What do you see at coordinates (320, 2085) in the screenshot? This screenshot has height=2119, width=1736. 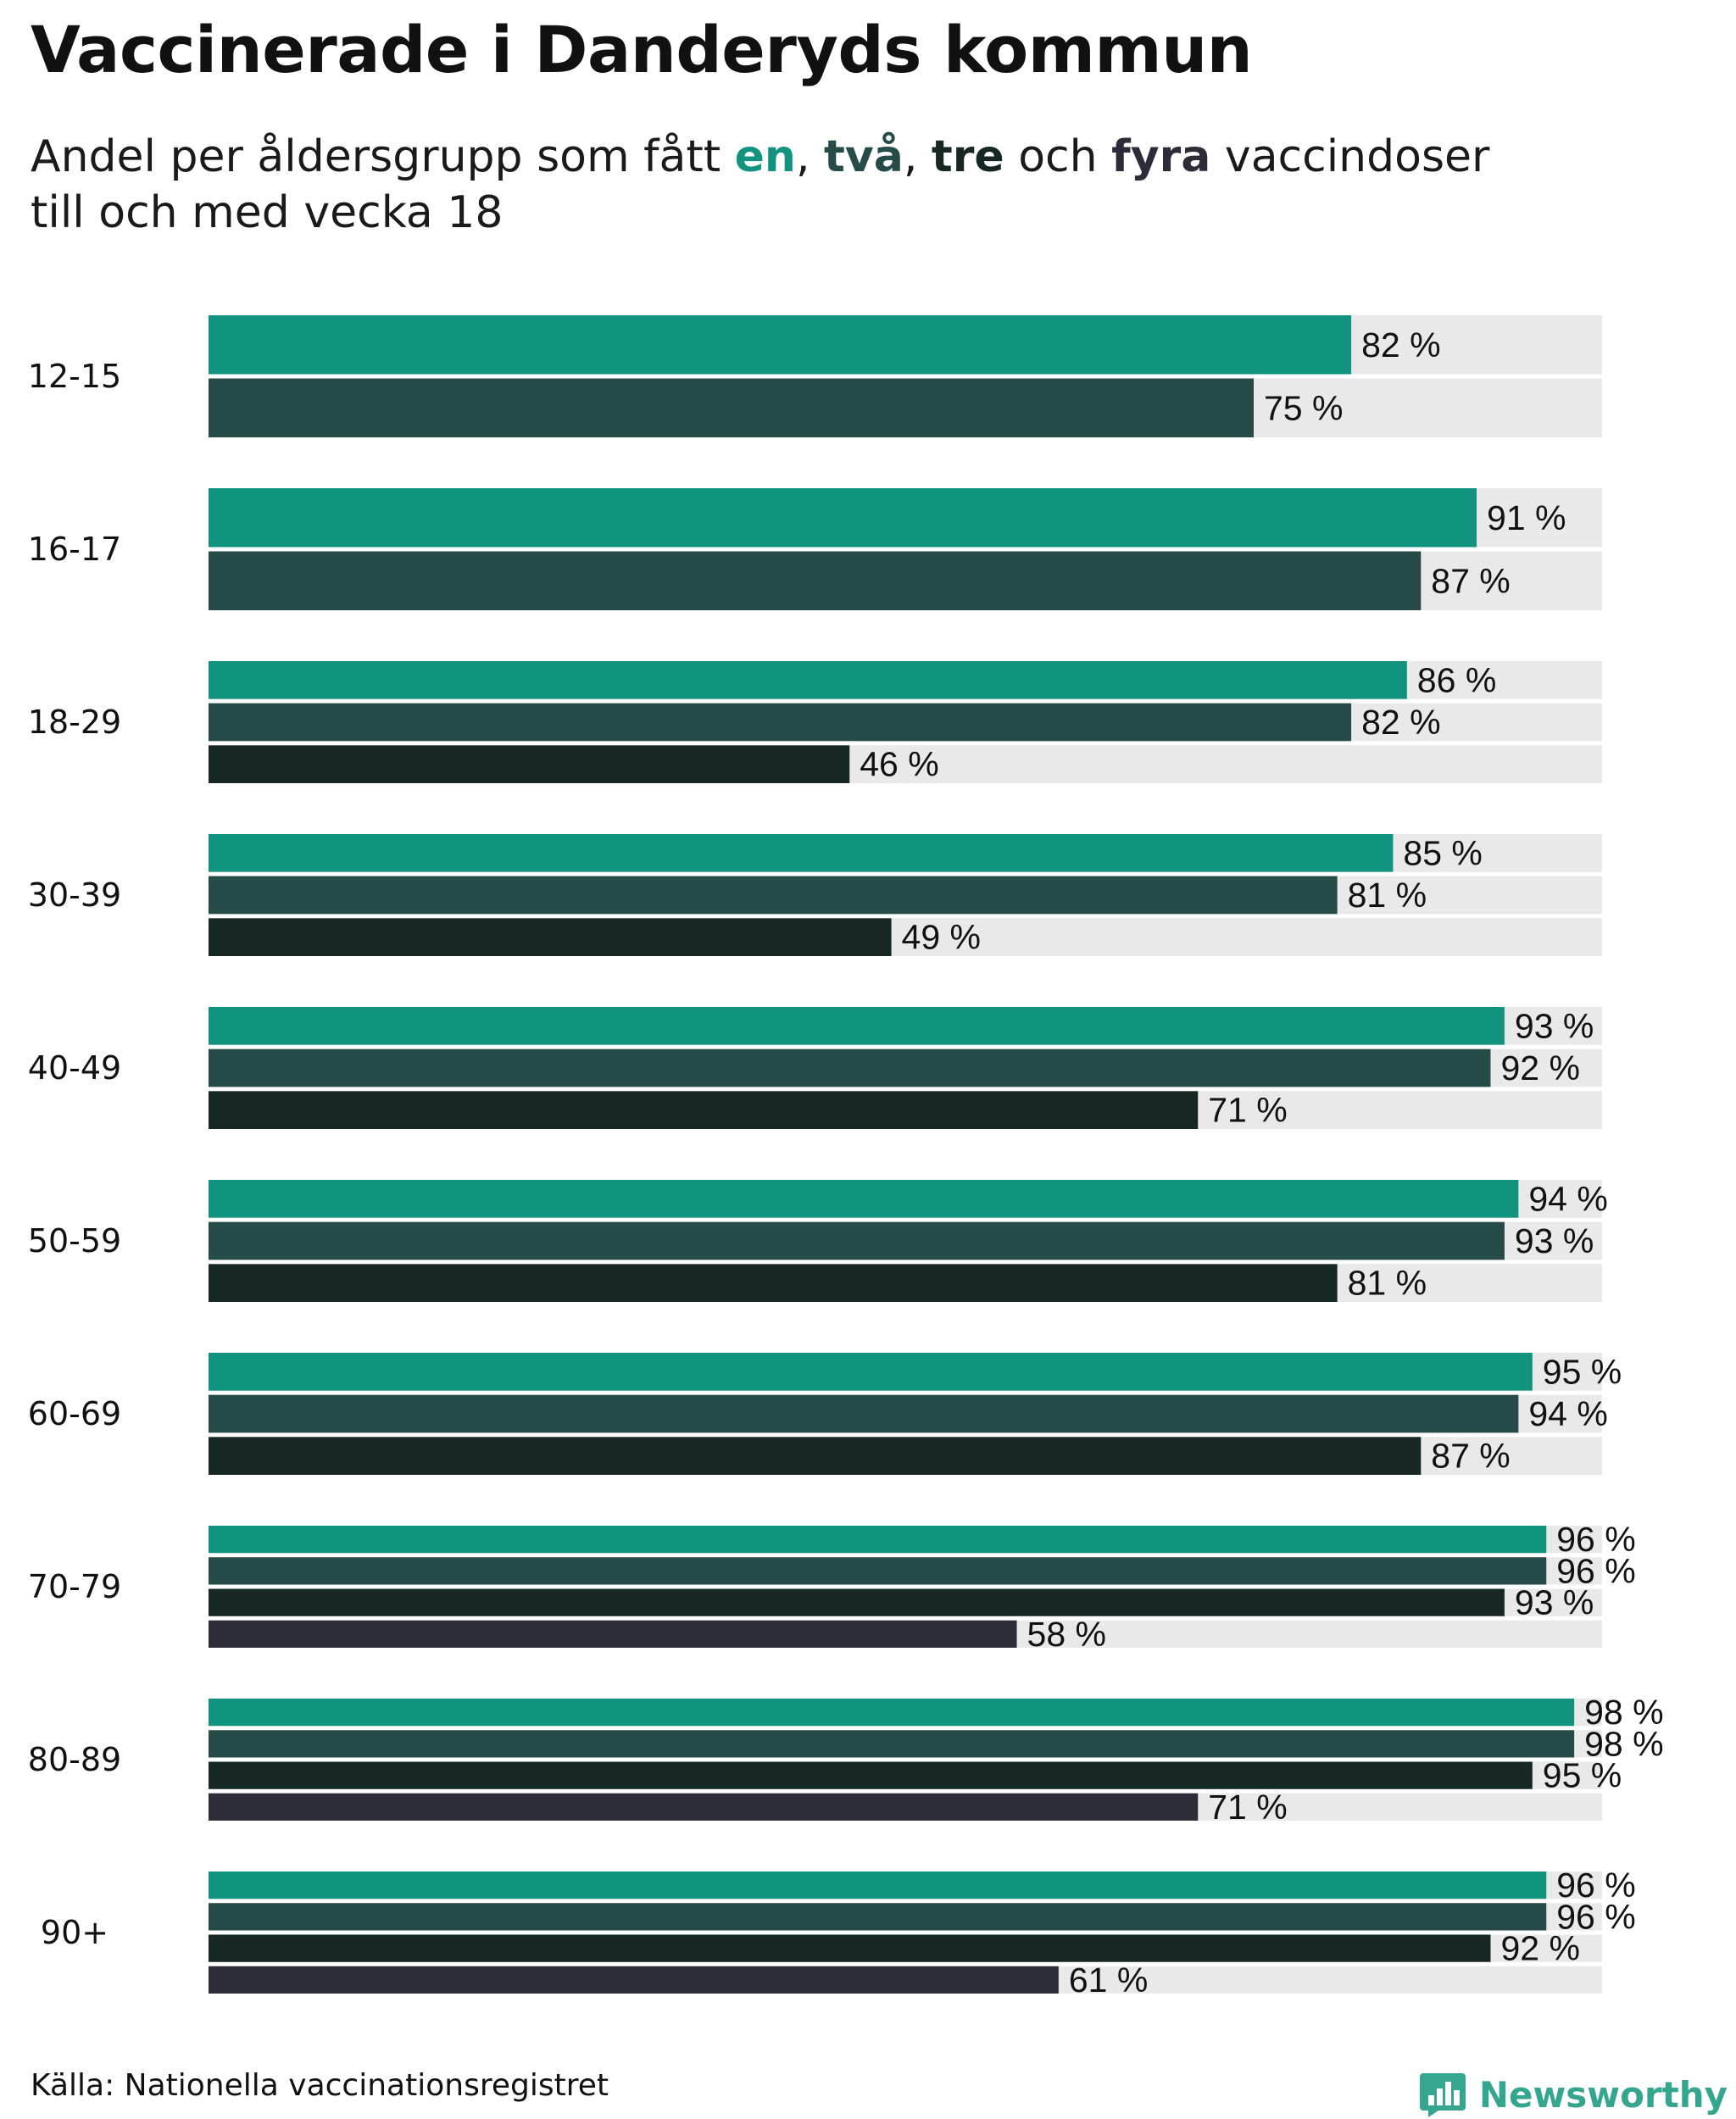 I see `source-note: Källa: Nationella vaccinationsregistret` at bounding box center [320, 2085].